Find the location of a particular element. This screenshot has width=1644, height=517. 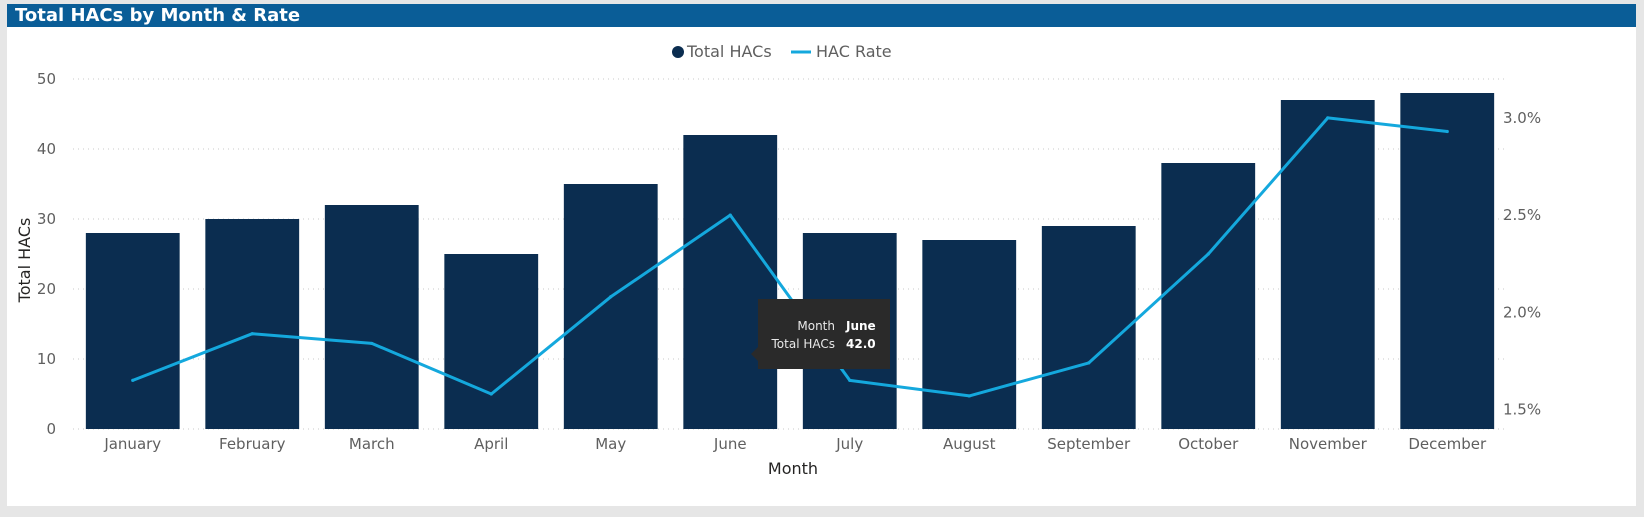

y-tick-label: 10 is located at coordinates (46, 359).